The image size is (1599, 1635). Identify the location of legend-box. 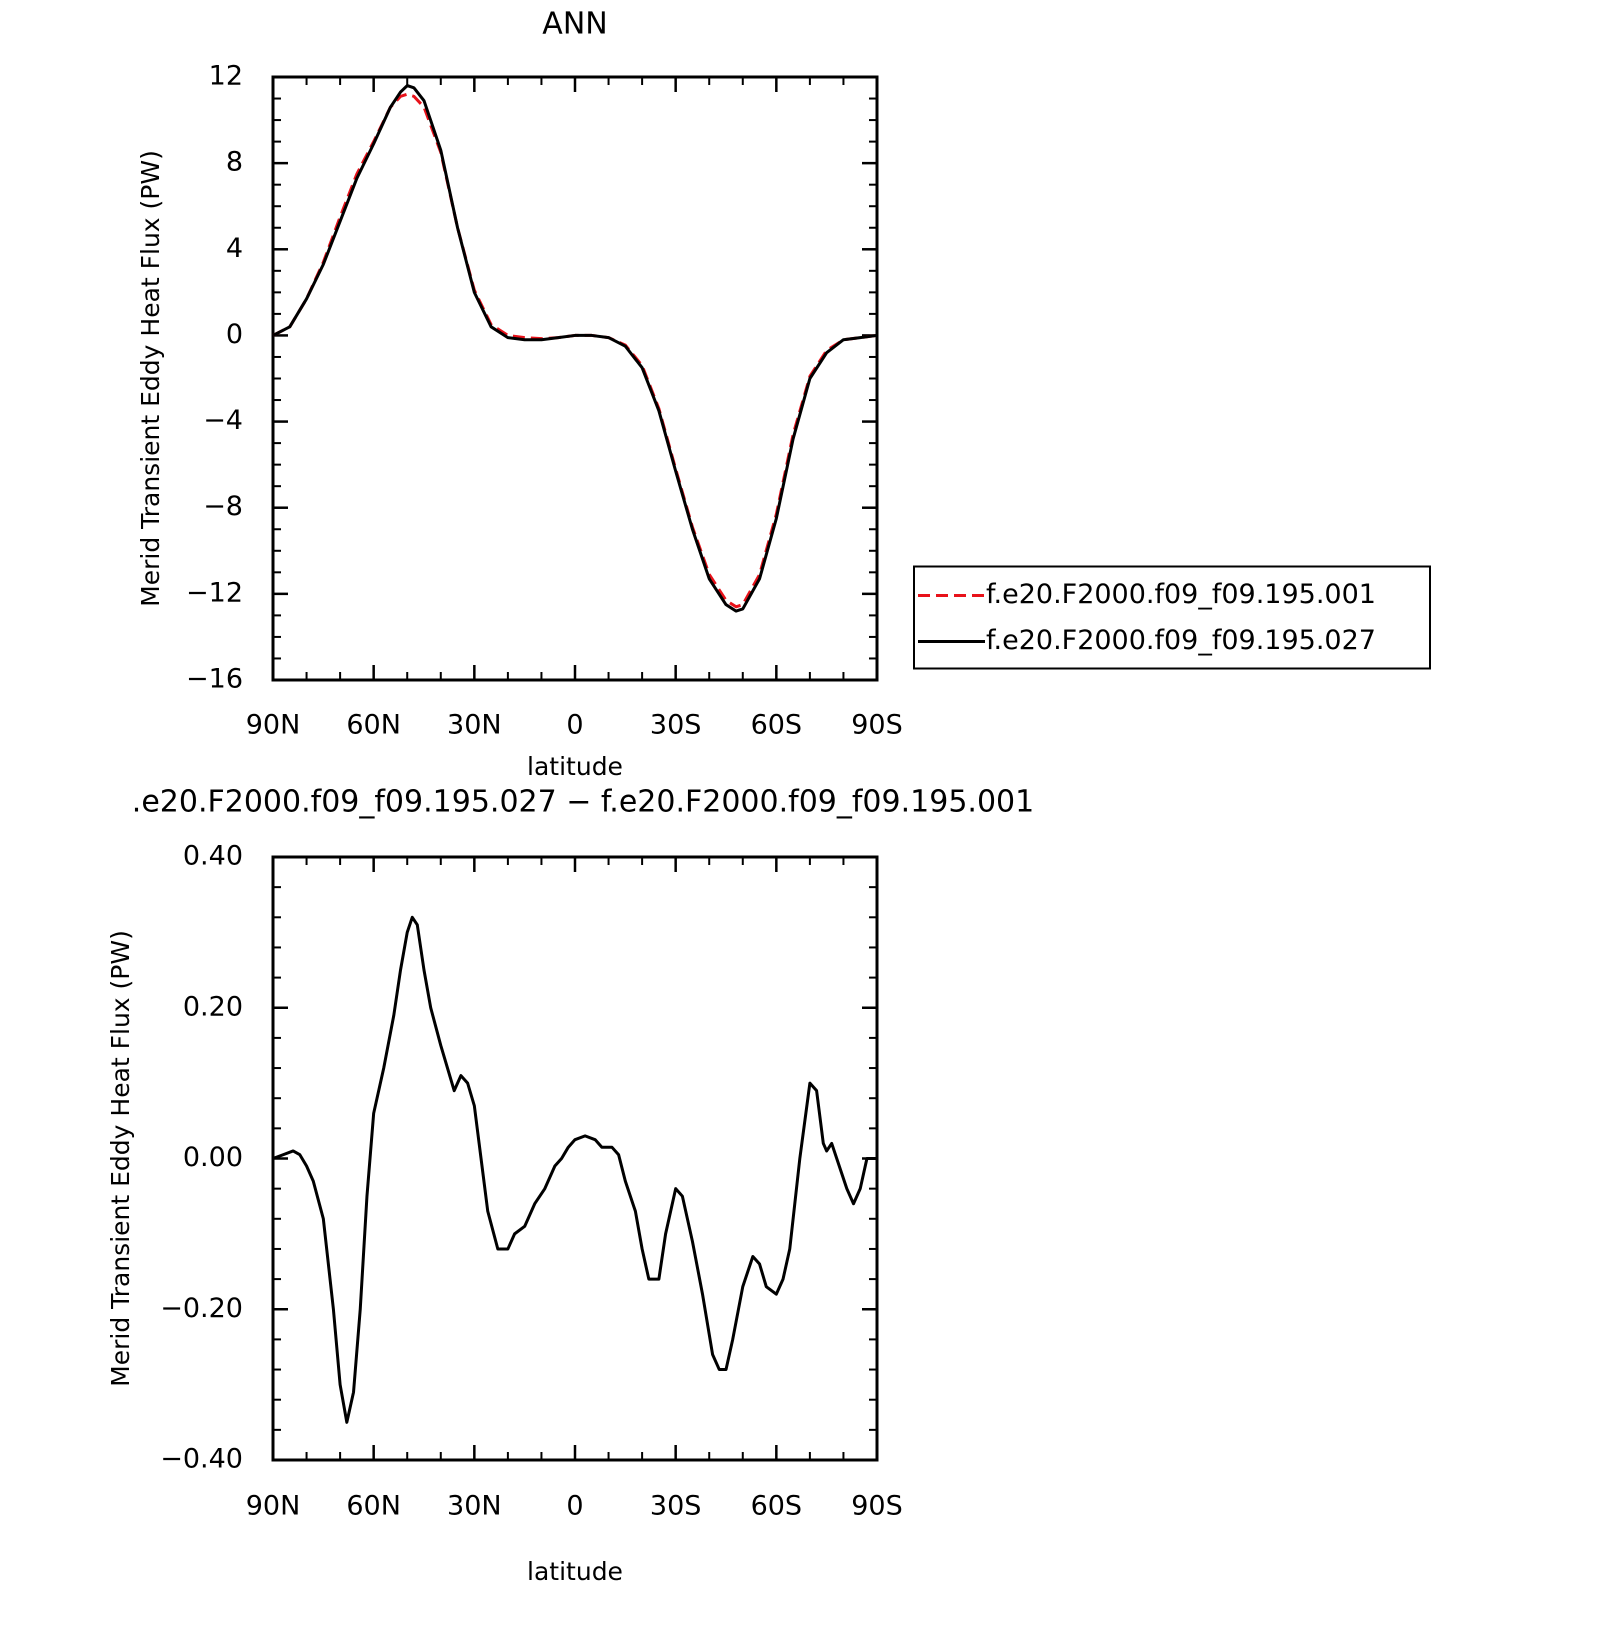
(1172, 617).